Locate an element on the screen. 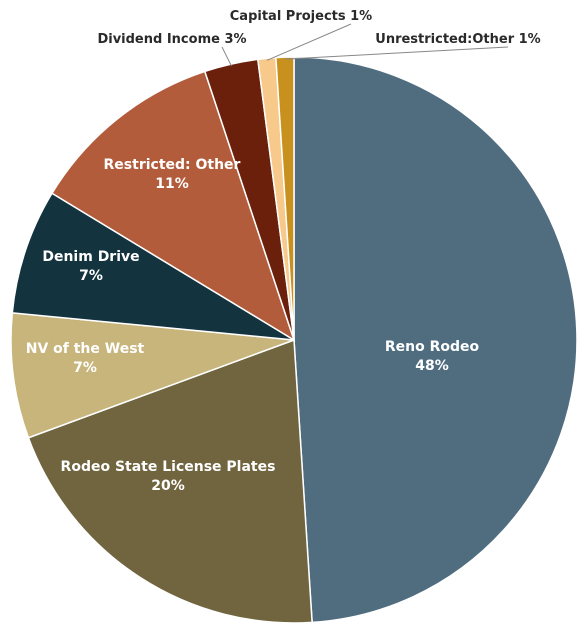  leader-line-unrestricted-other is located at coordinates (396, 53).